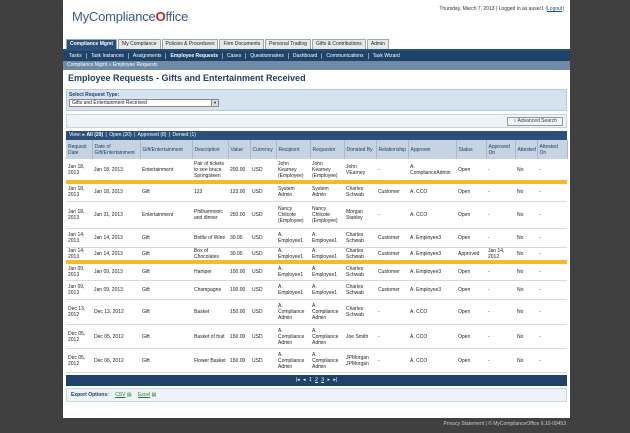  Describe the element at coordinates (377, 44) in the screenshot. I see `tab-admin: Admin` at that location.